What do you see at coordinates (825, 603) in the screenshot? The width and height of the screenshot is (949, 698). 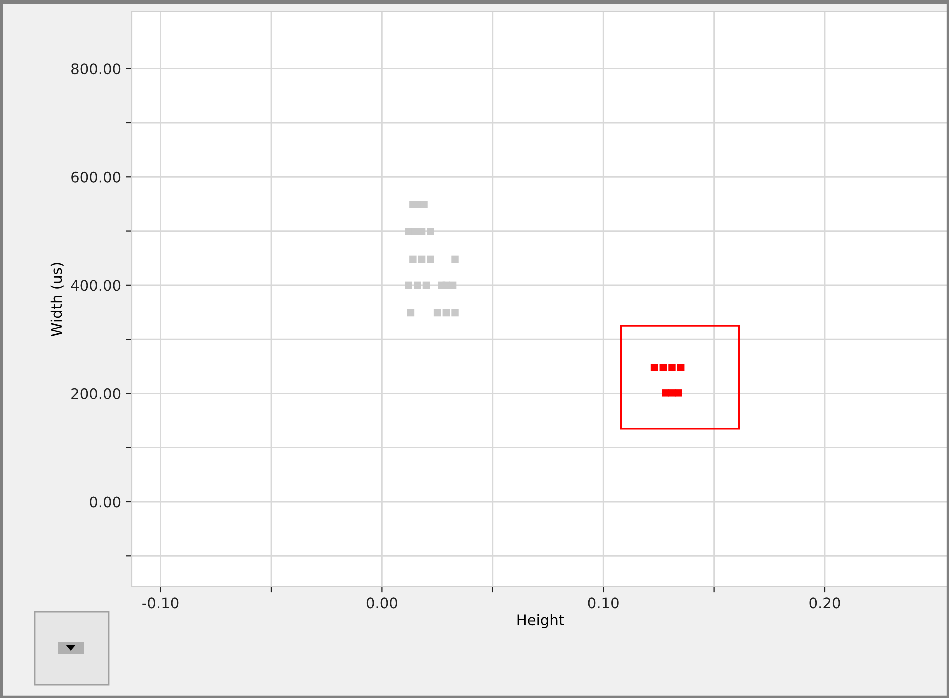 I see `x-tick-label: 0.20` at bounding box center [825, 603].